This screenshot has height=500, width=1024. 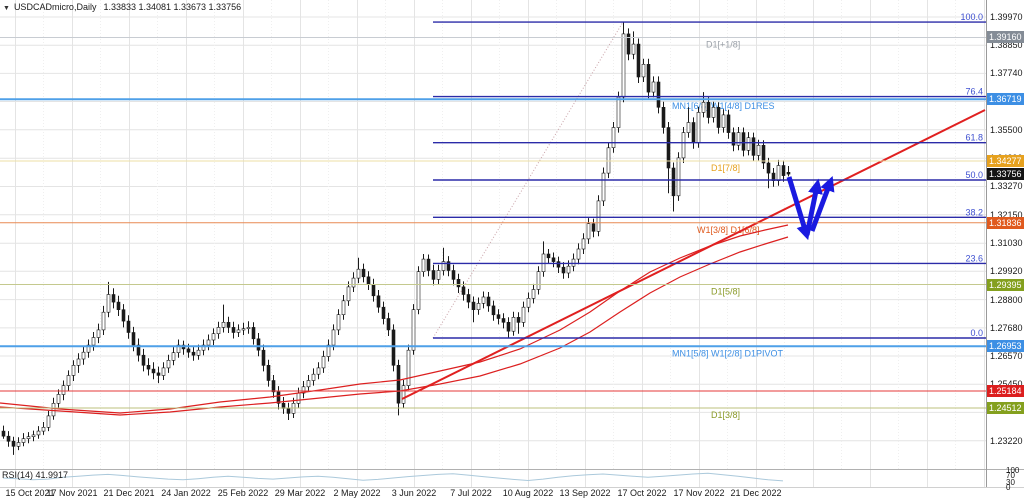 What do you see at coordinates (1005, 161) in the screenshot?
I see `price-level-badge: 1.34277` at bounding box center [1005, 161].